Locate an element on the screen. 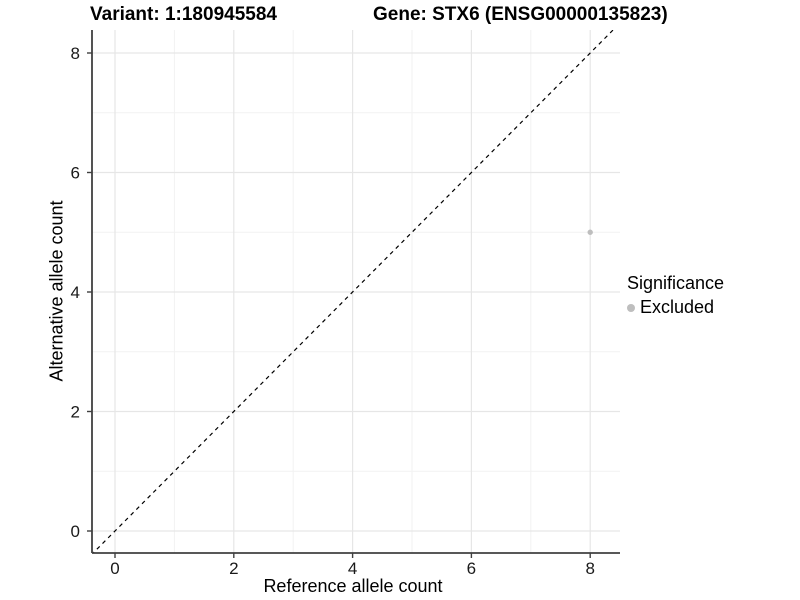 The height and width of the screenshot is (600, 800). legend-item-excluded: Excluded is located at coordinates (675, 307).